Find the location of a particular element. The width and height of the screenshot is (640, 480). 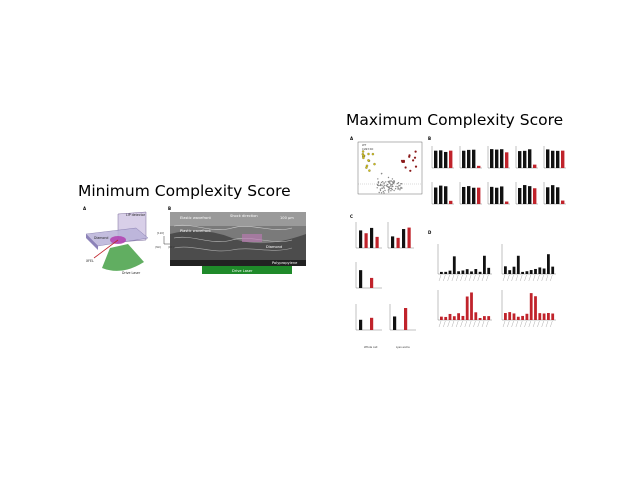

panel-d-letter: D is located at coordinates (430, 232).